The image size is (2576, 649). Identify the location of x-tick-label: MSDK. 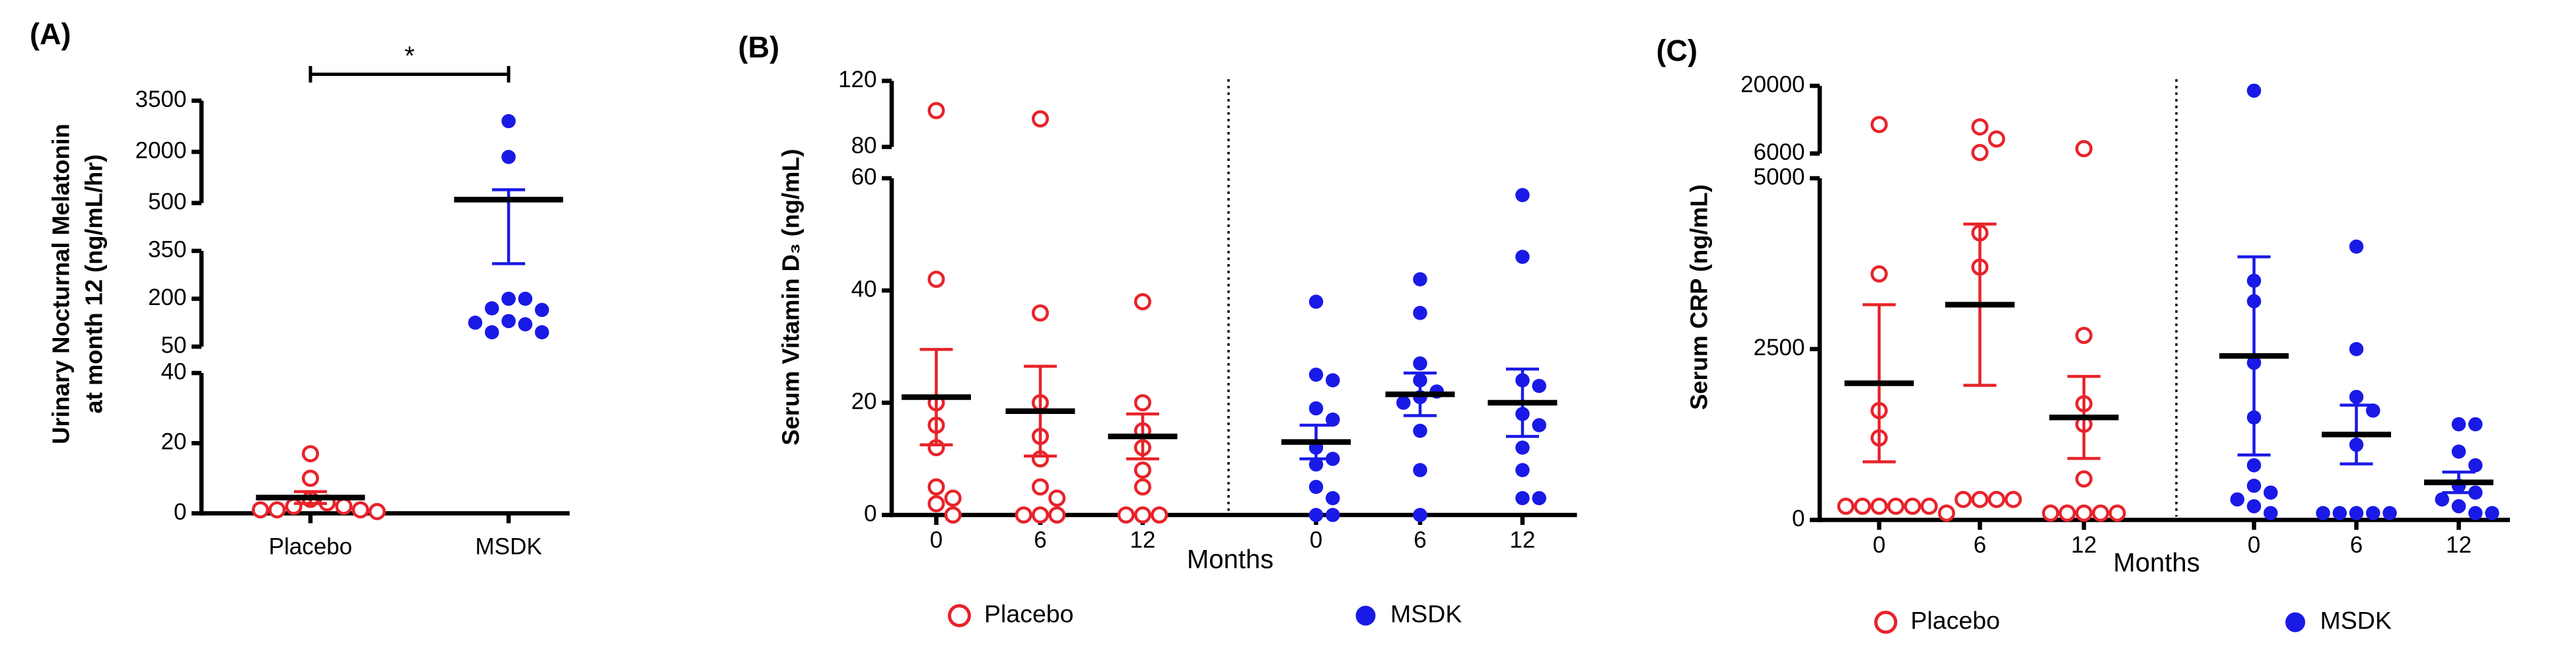
(509, 546).